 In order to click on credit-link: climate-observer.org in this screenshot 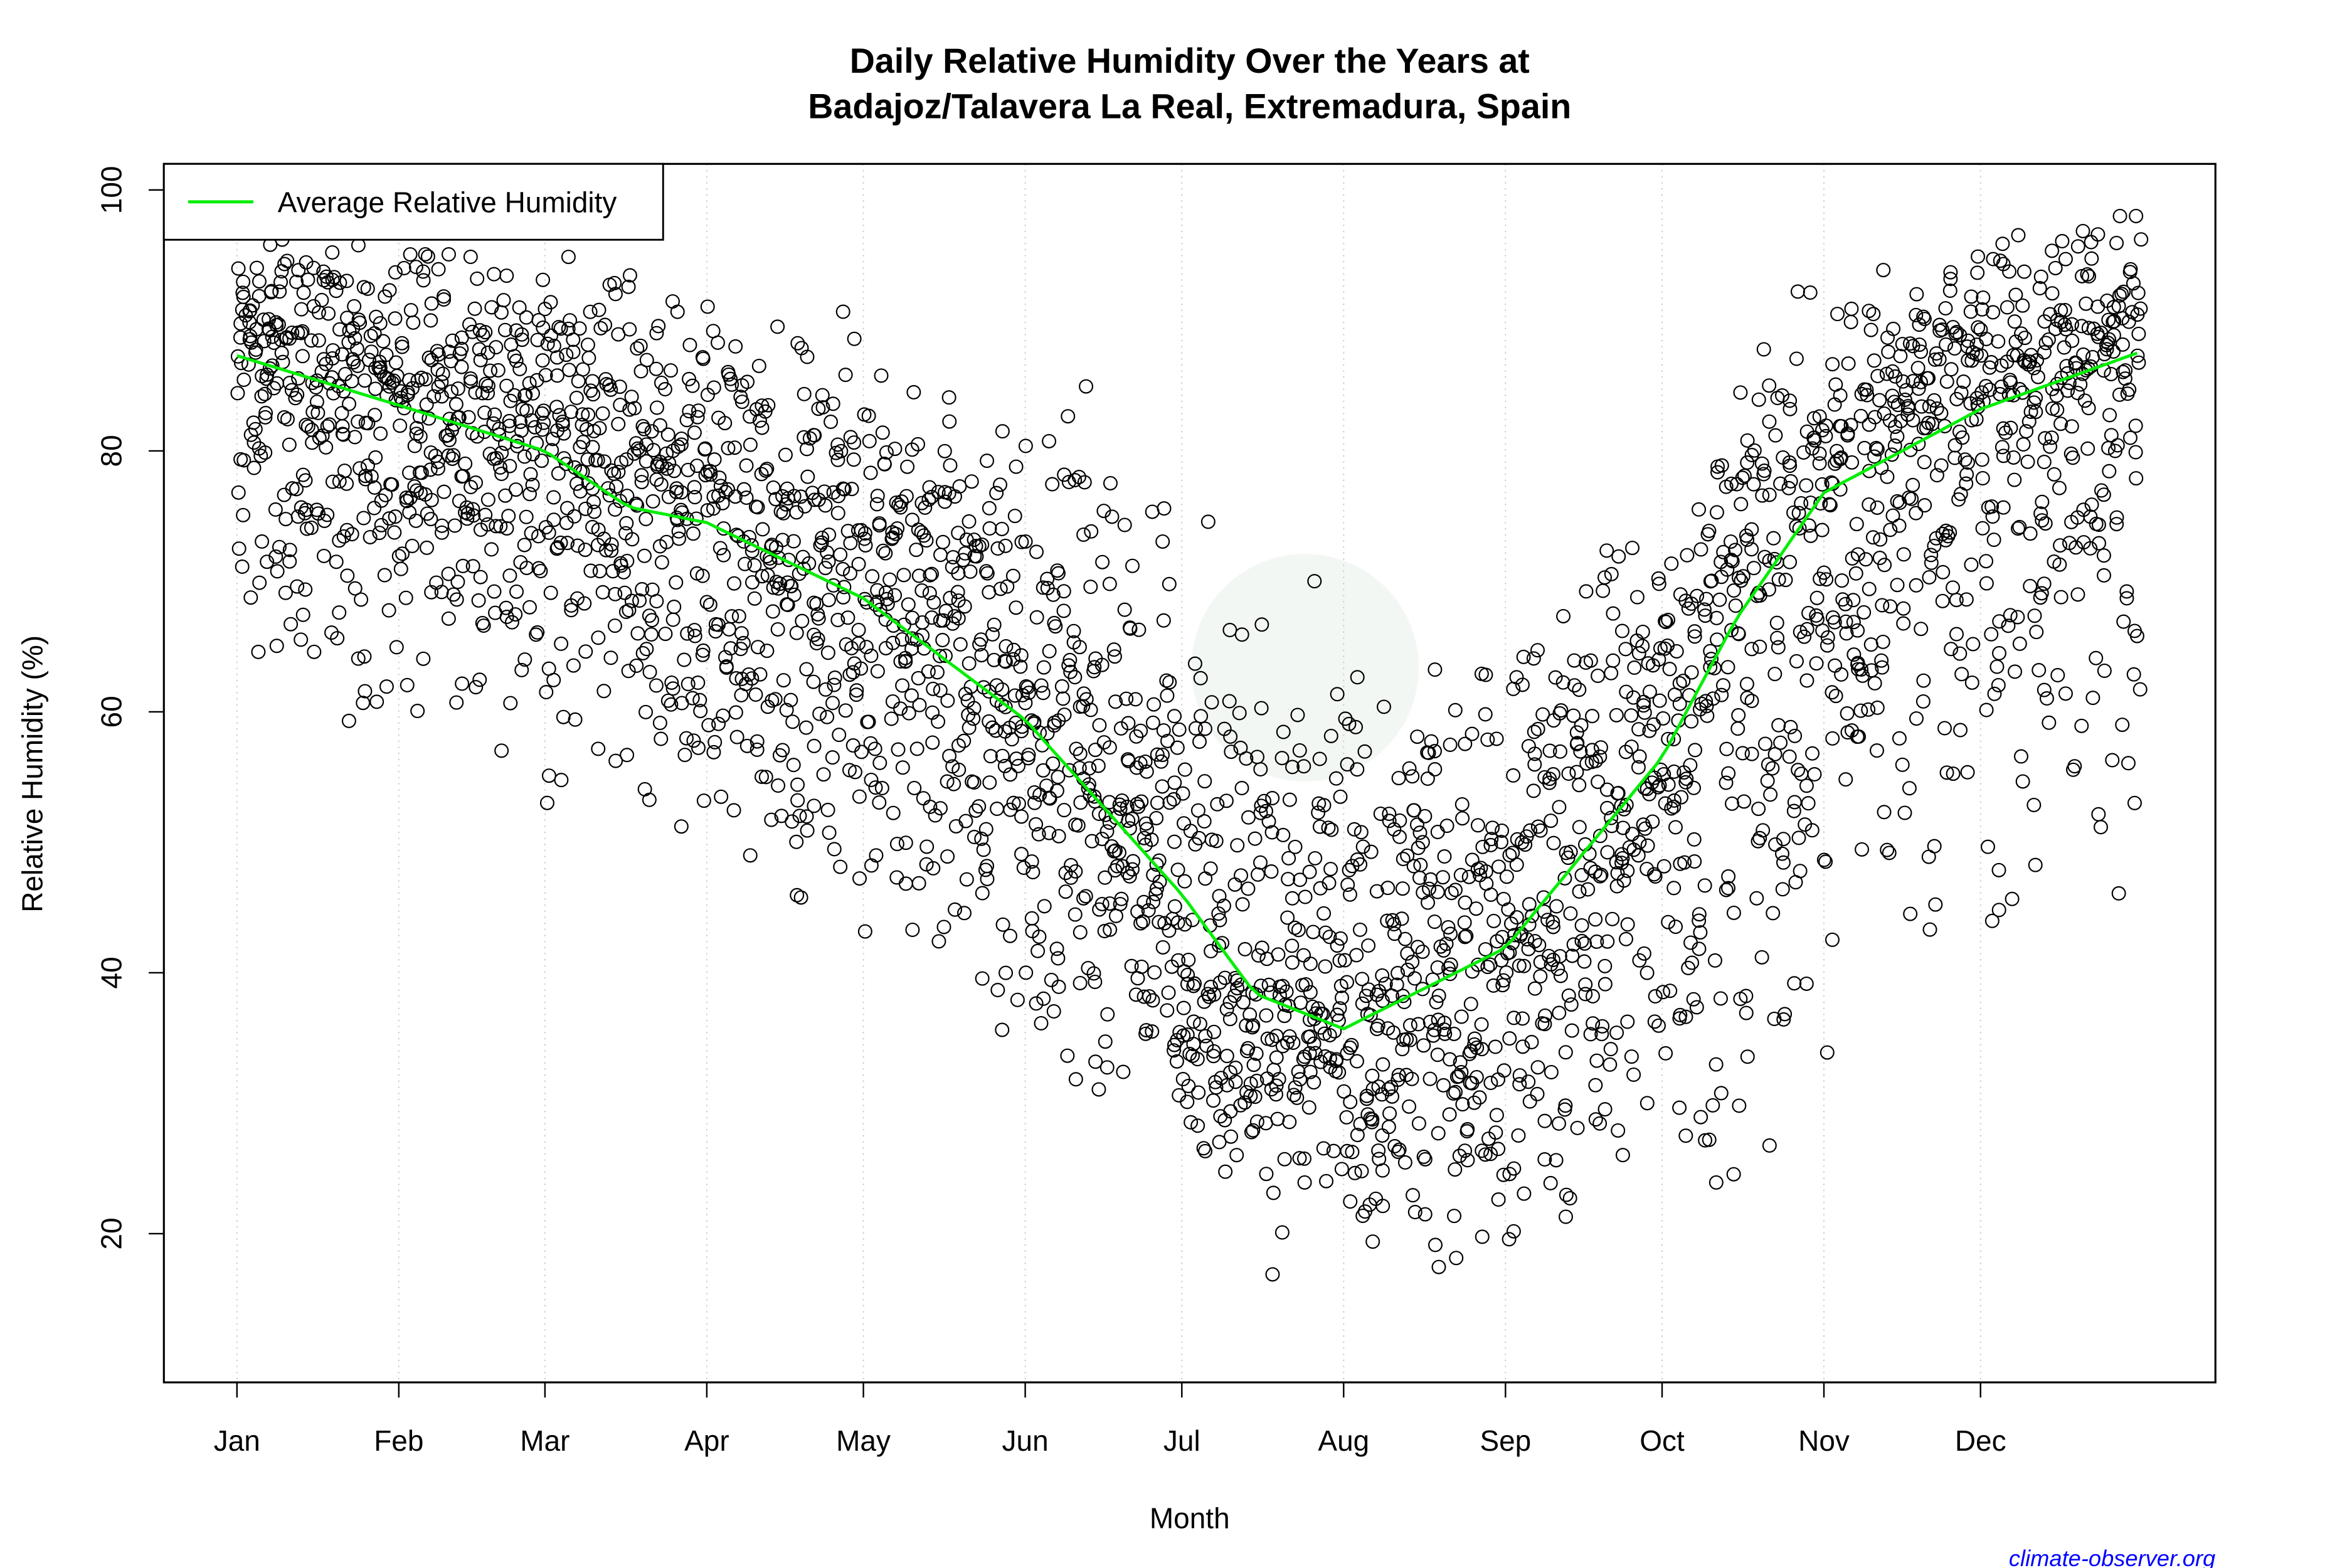, I will do `click(2112, 1556)`.